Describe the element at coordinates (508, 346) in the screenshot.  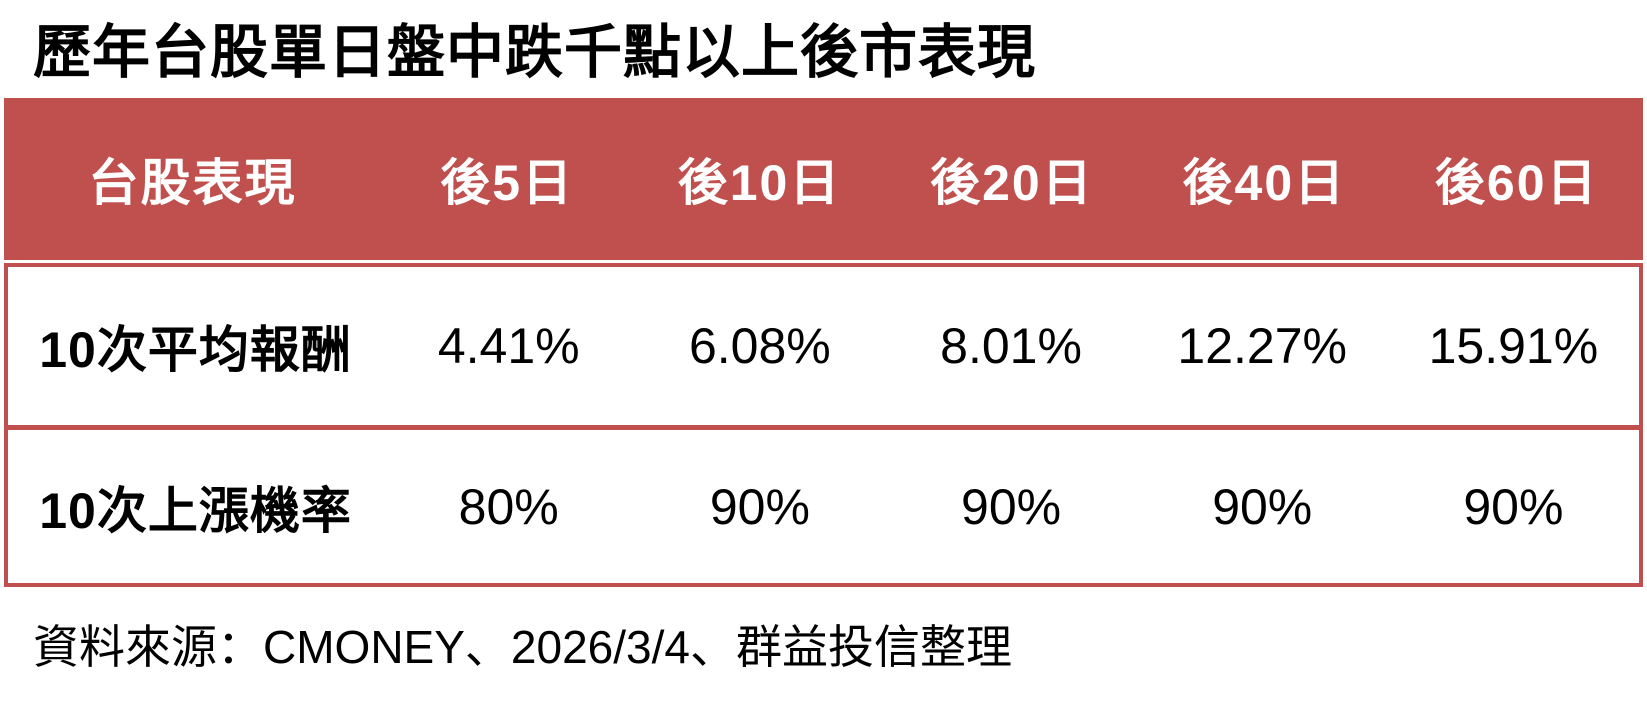
I see `value-cell: 4.41%` at that location.